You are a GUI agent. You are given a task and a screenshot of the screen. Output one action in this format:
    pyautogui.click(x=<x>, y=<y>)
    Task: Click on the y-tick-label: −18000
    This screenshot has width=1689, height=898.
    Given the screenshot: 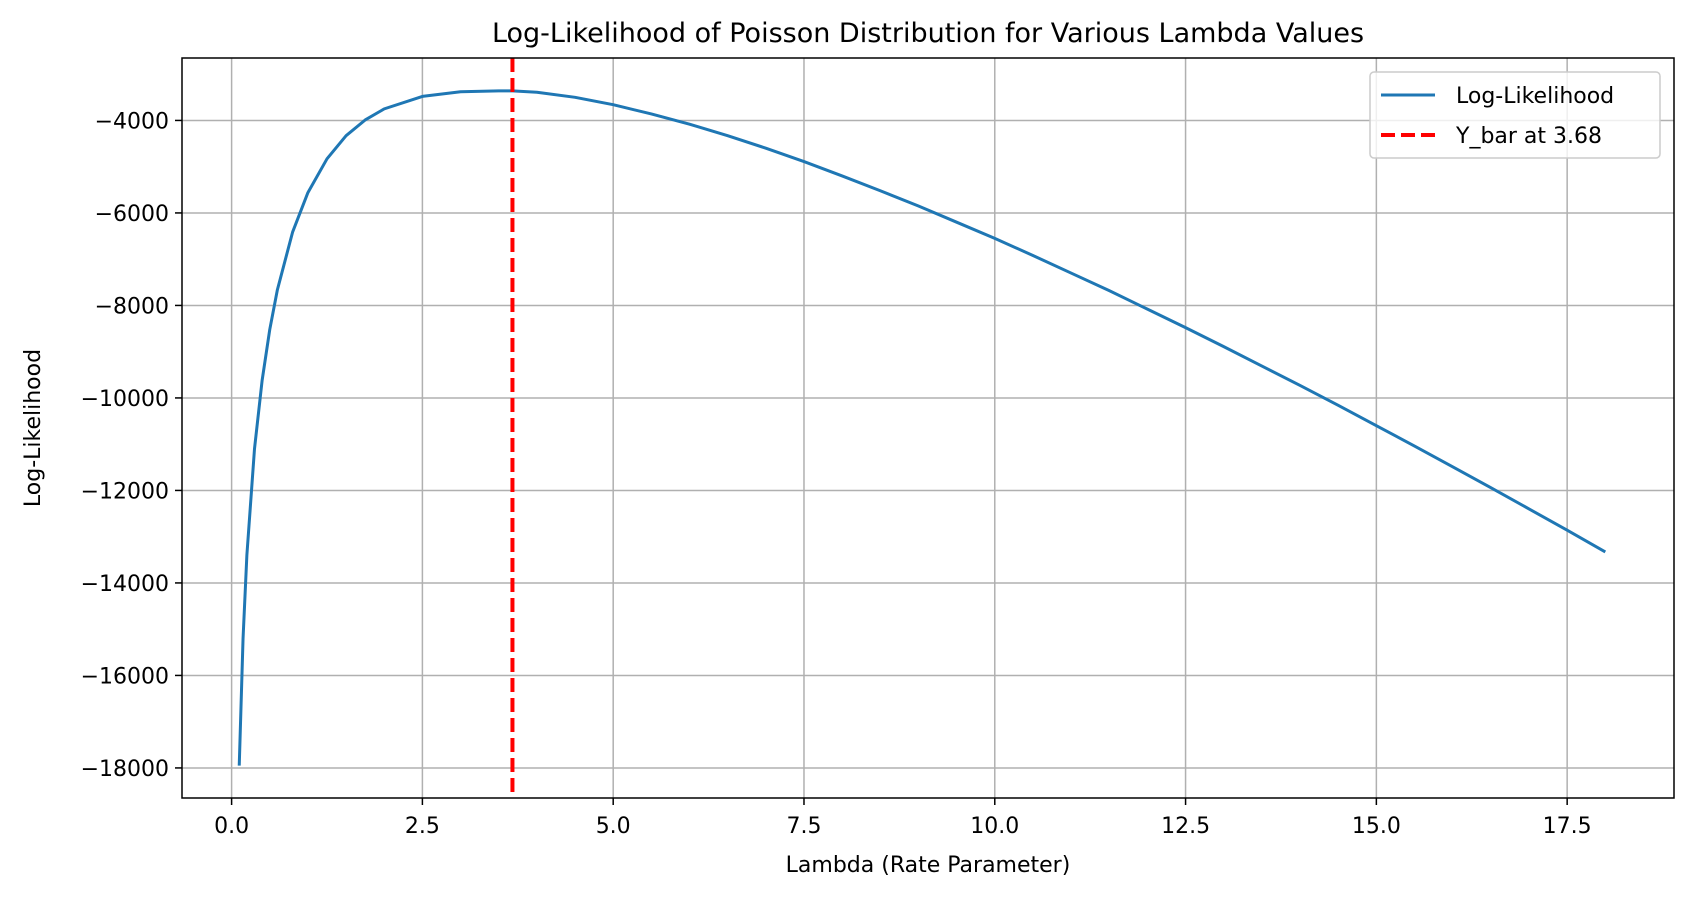 What is the action you would take?
    pyautogui.click(x=125, y=769)
    